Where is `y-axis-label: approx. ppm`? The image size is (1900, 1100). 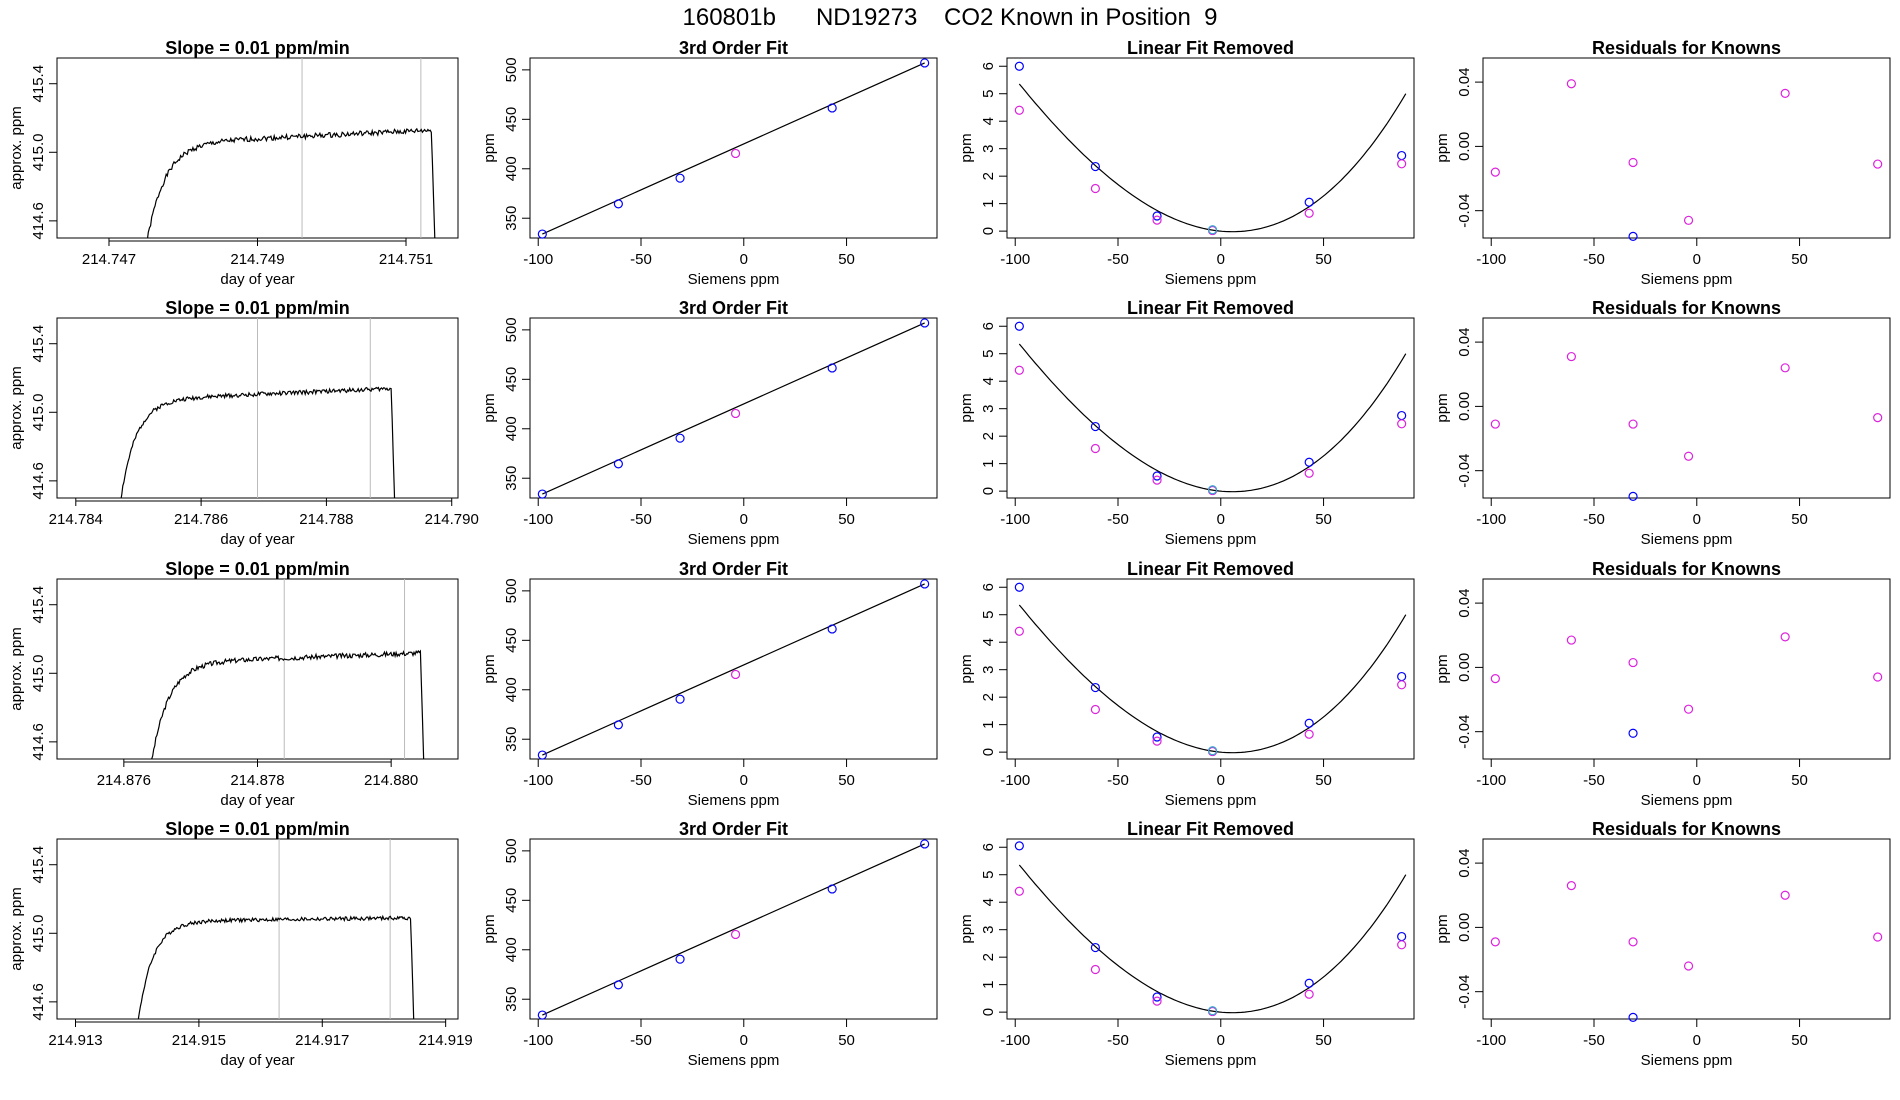 y-axis-label: approx. ppm is located at coordinates (16, 407).